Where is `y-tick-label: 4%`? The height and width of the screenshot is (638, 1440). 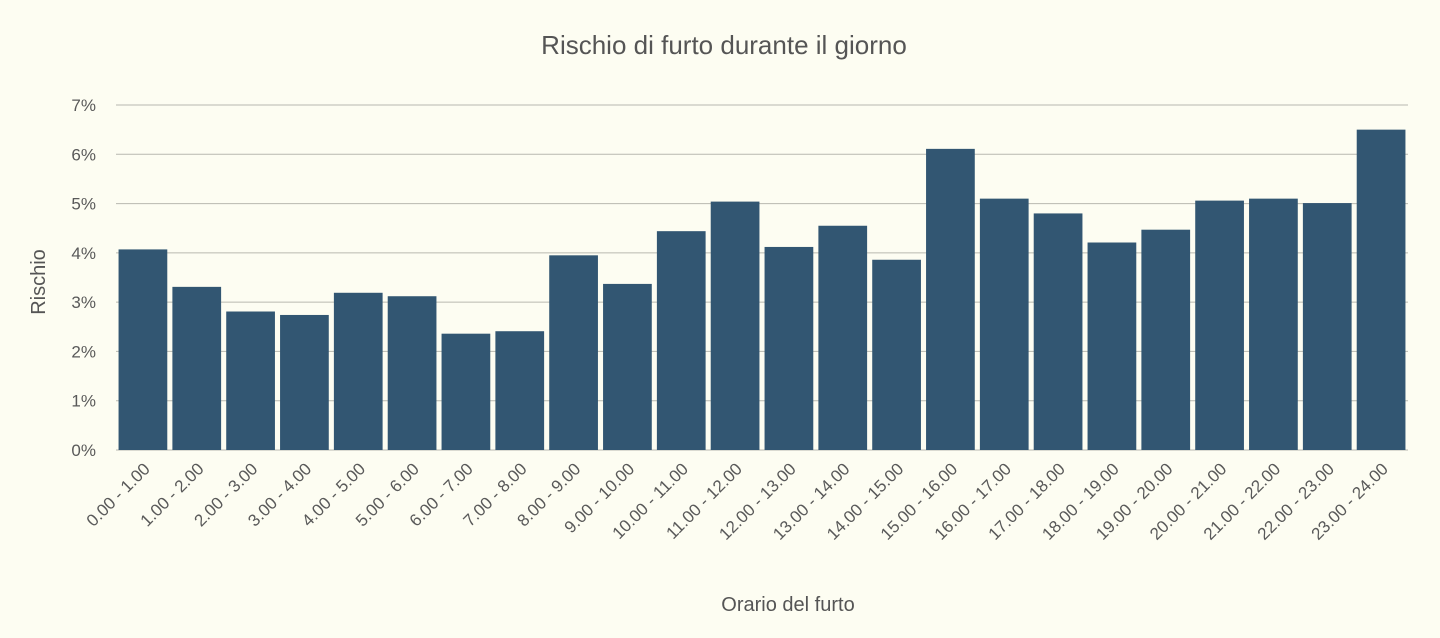 y-tick-label: 4% is located at coordinates (83, 253).